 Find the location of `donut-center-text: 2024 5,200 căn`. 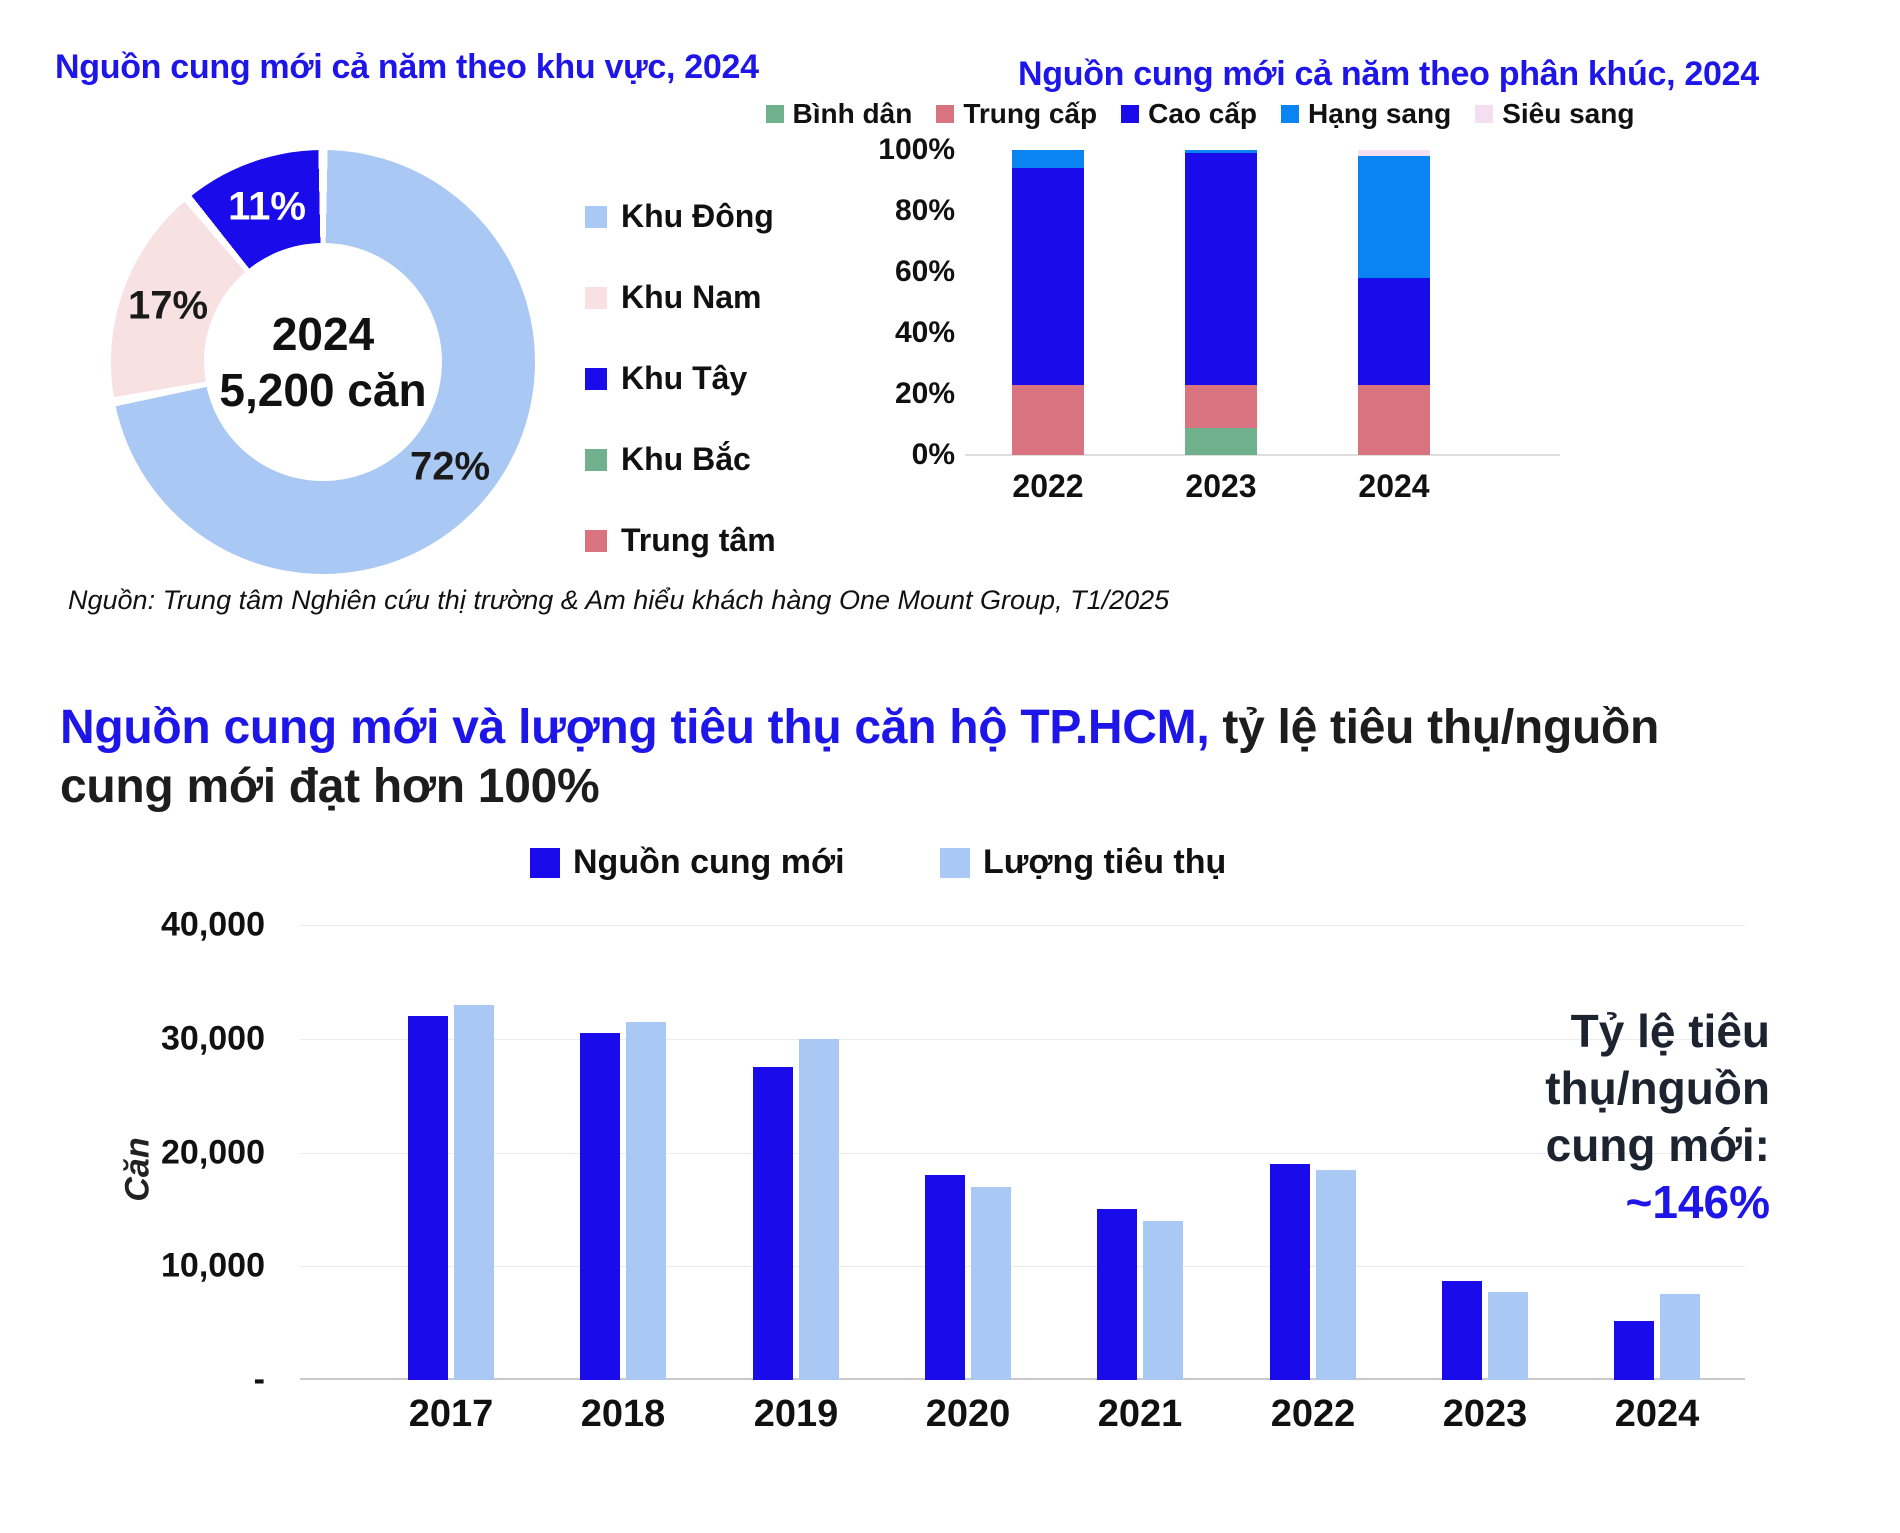

donut-center-text: 2024 5,200 căn is located at coordinates (322, 362).